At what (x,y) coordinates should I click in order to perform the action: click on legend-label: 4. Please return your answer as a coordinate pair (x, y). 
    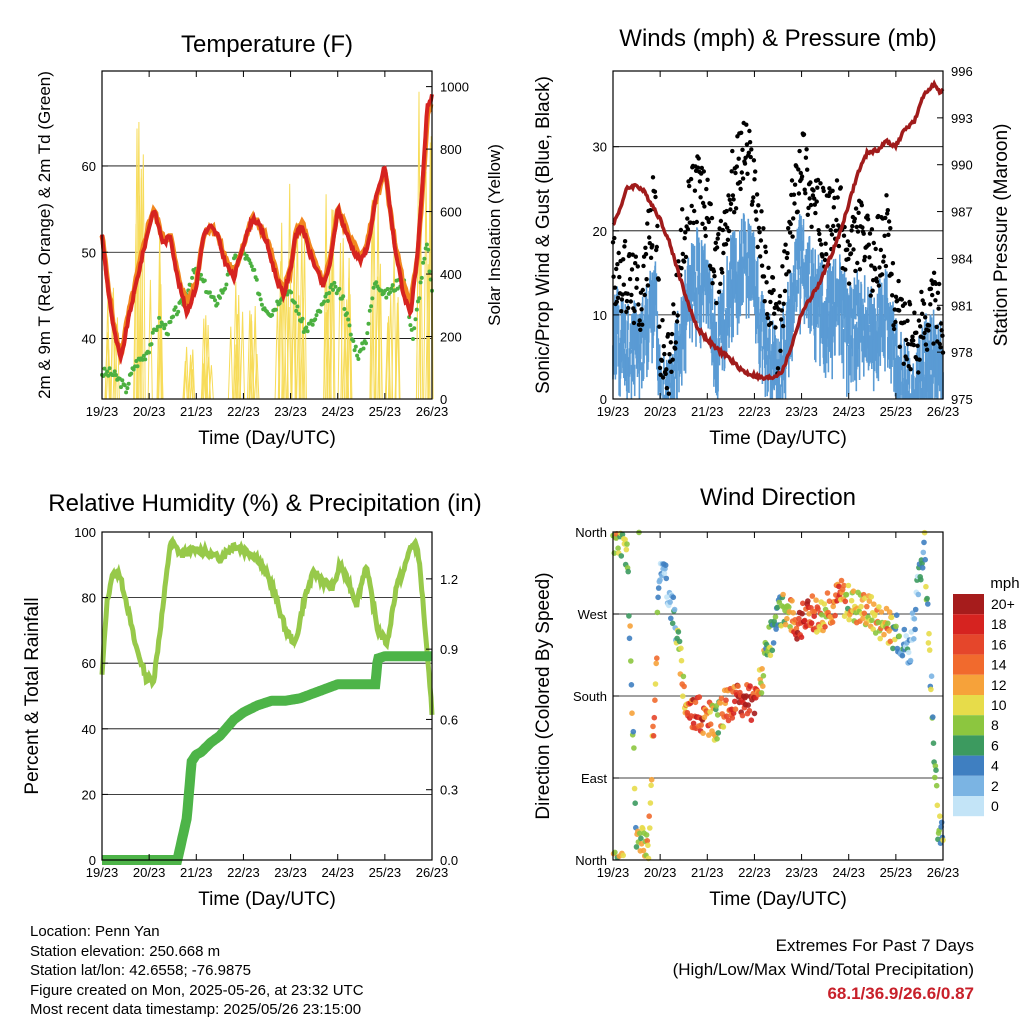
    Looking at the image, I should click on (995, 766).